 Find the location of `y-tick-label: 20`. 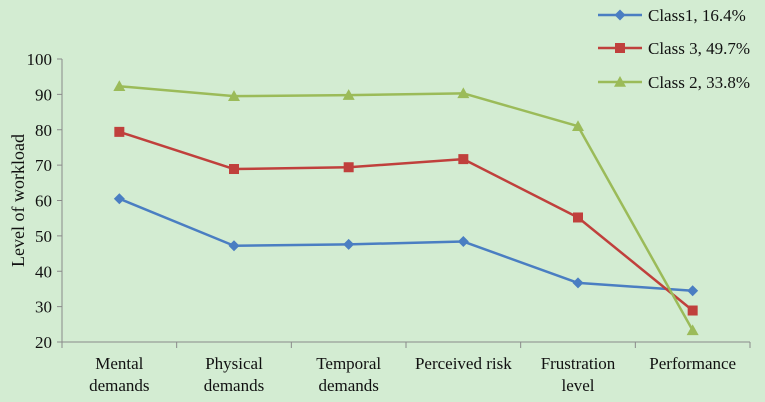

y-tick-label: 20 is located at coordinates (43, 342).